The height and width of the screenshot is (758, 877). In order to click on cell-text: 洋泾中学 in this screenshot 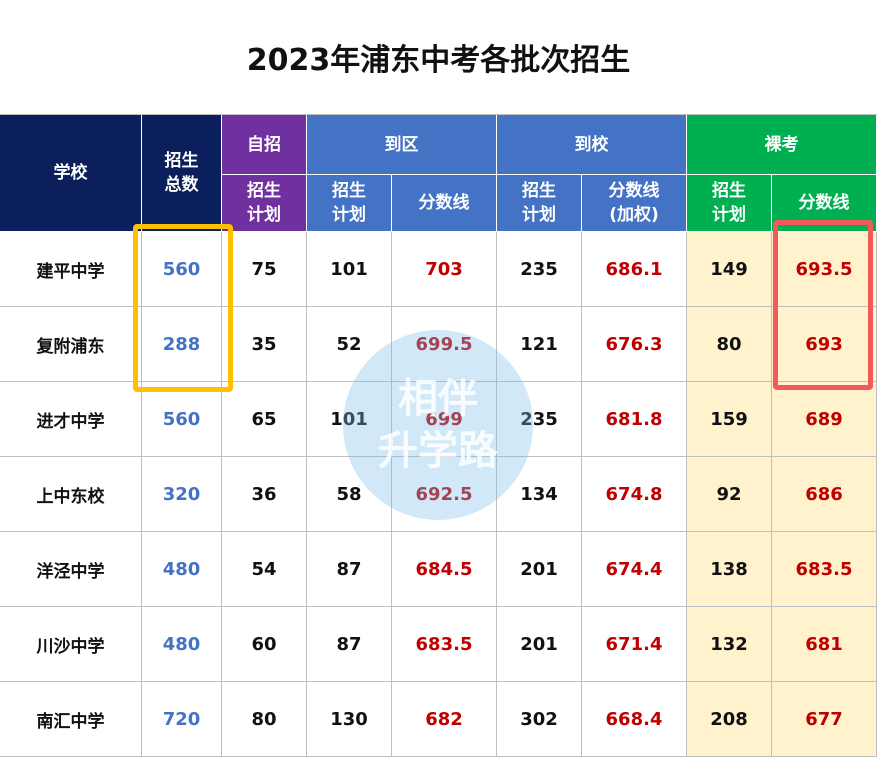, I will do `click(70, 571)`.